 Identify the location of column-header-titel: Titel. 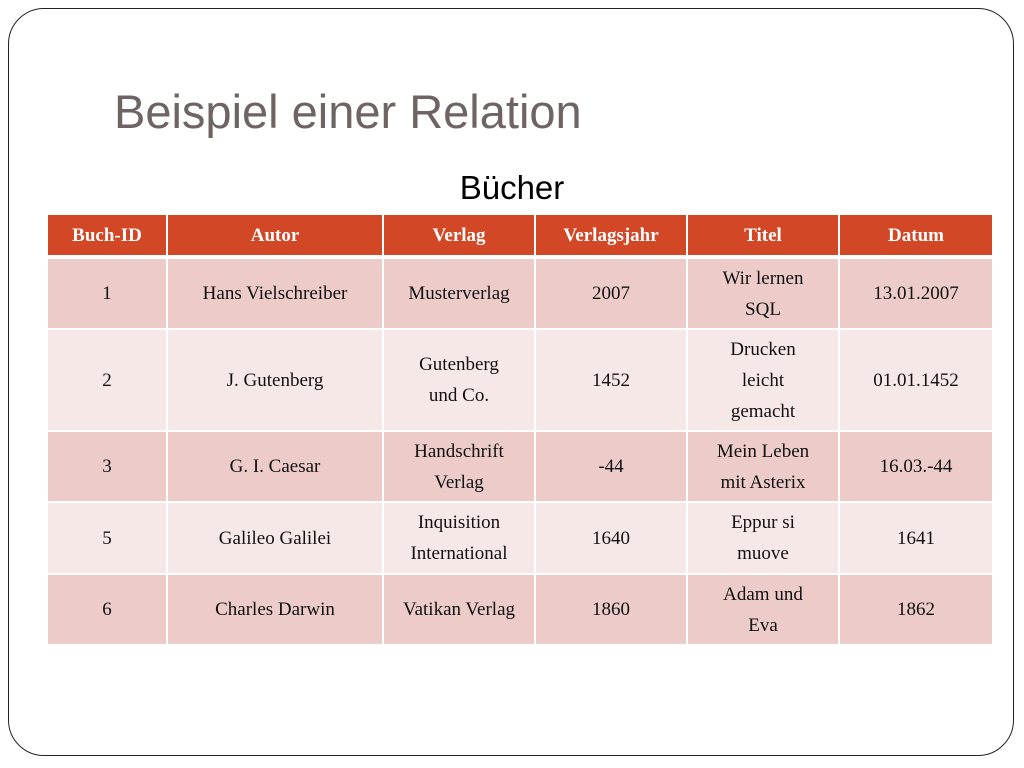
(764, 237).